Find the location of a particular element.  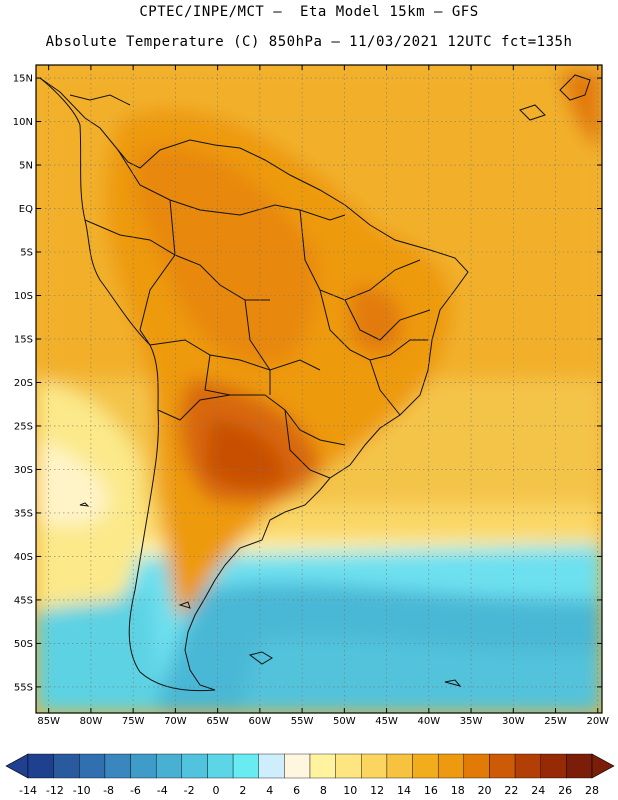

colorbar-label: -14 is located at coordinates (28, 790).